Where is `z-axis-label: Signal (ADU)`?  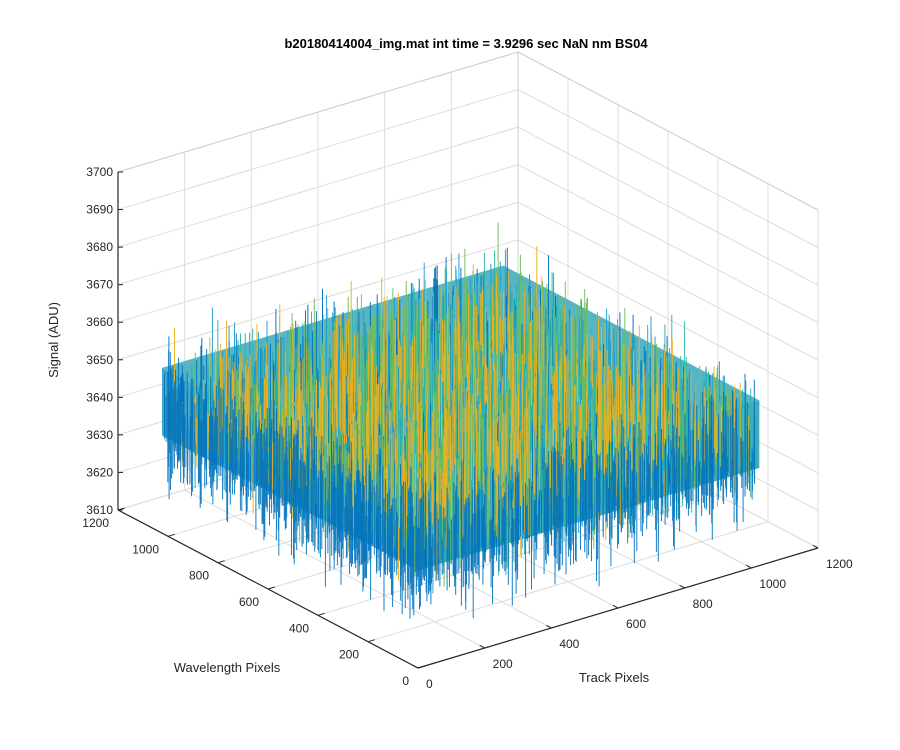
z-axis-label: Signal (ADU) is located at coordinates (53, 340).